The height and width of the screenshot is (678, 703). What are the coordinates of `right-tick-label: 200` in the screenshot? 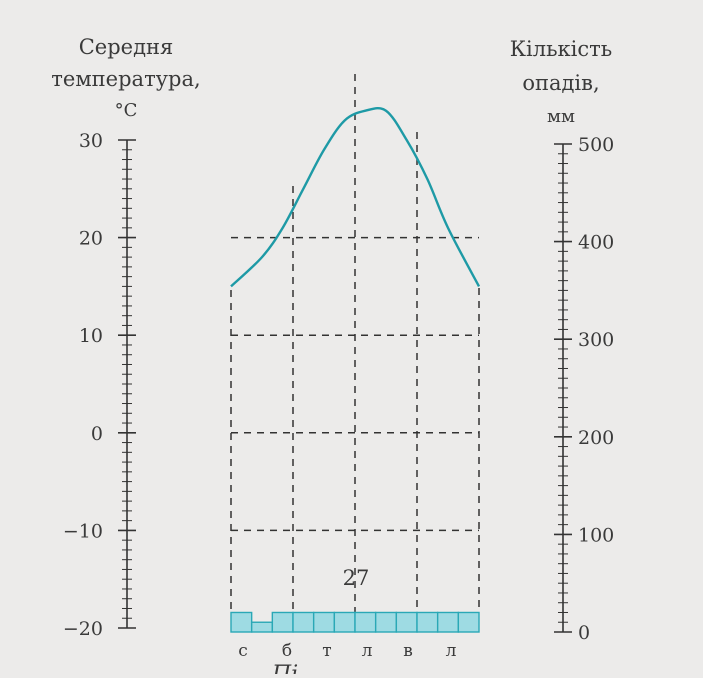 It's located at (596, 438).